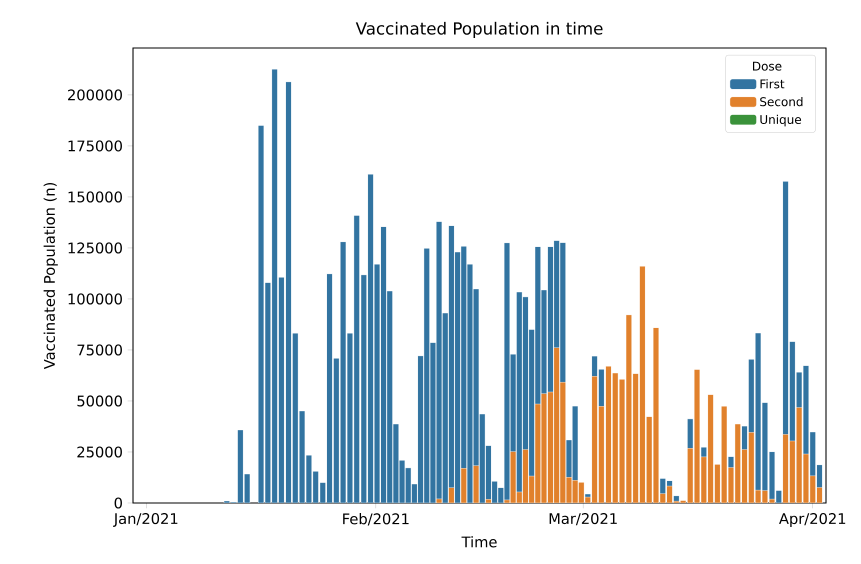  What do you see at coordinates (772, 83) in the screenshot?
I see `legend-label: First` at bounding box center [772, 83].